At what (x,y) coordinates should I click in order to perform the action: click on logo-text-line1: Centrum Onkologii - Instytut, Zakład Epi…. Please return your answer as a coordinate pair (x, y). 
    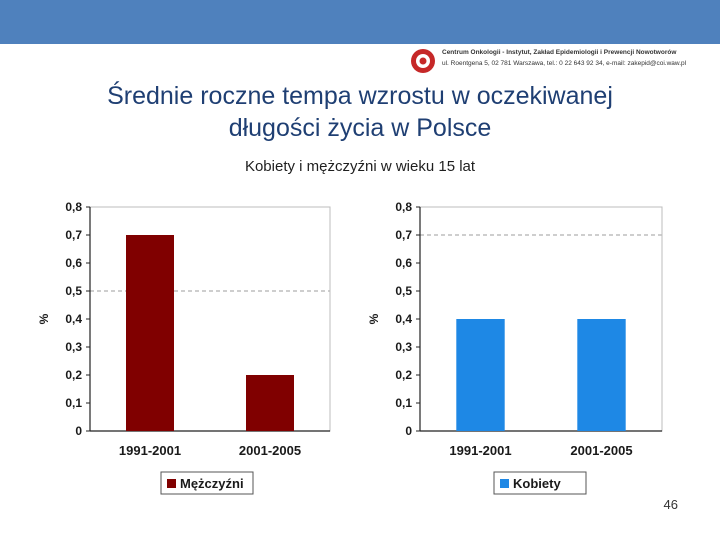
    Looking at the image, I should click on (559, 52).